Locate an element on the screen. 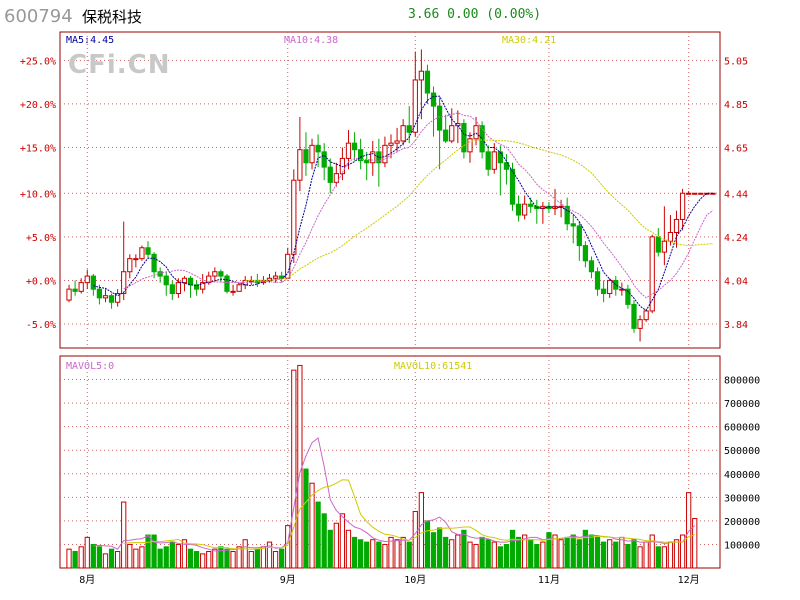 The image size is (800, 600). volume-tick-label: 600000 is located at coordinates (742, 428).